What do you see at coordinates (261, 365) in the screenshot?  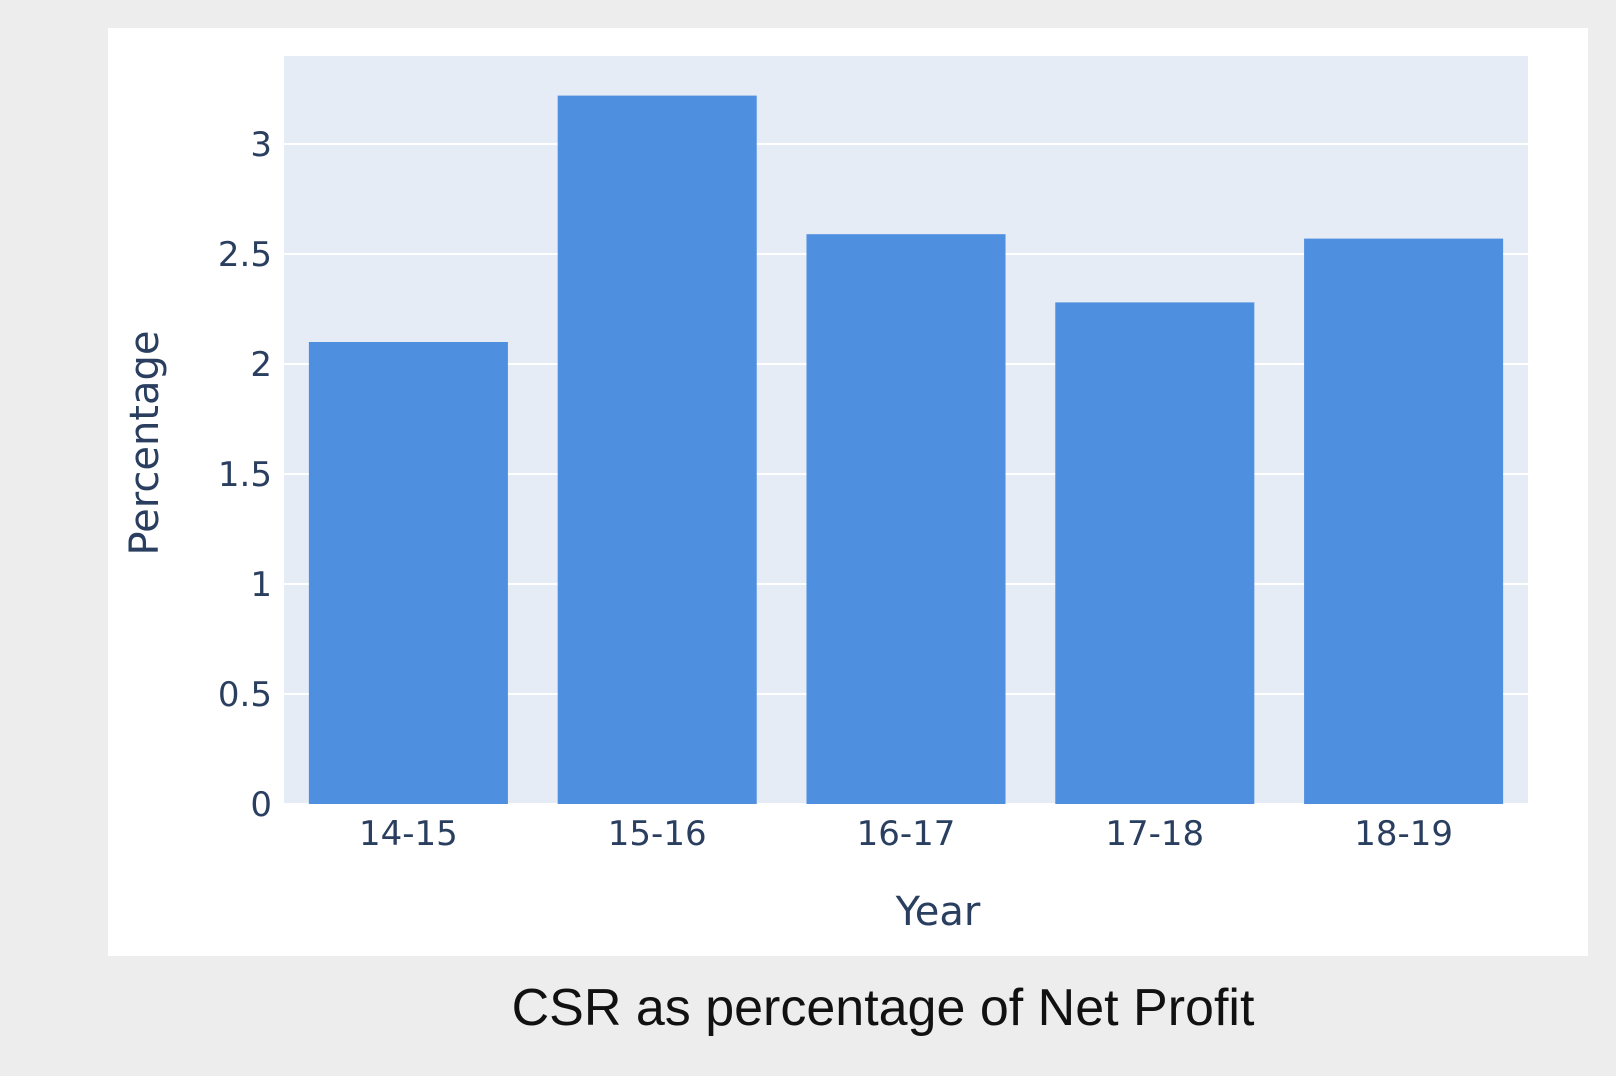 I see `y-tick-label: 2` at bounding box center [261, 365].